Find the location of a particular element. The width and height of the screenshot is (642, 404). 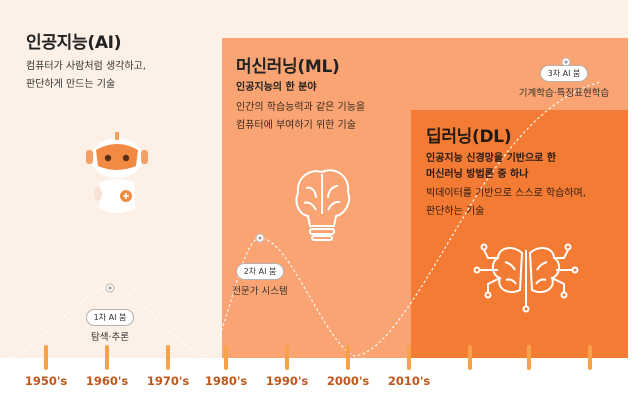

boom-caption: 기계학습·특징표현학습 is located at coordinates (564, 93).